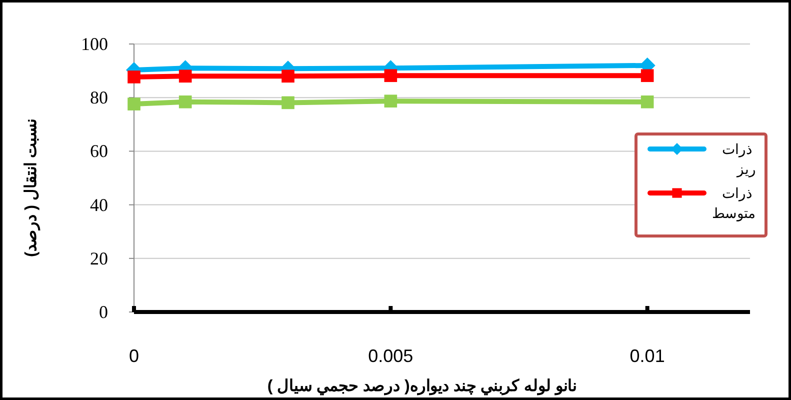 The height and width of the screenshot is (400, 791). I want to click on legend-label: ذرات ریز, so click(739, 159).